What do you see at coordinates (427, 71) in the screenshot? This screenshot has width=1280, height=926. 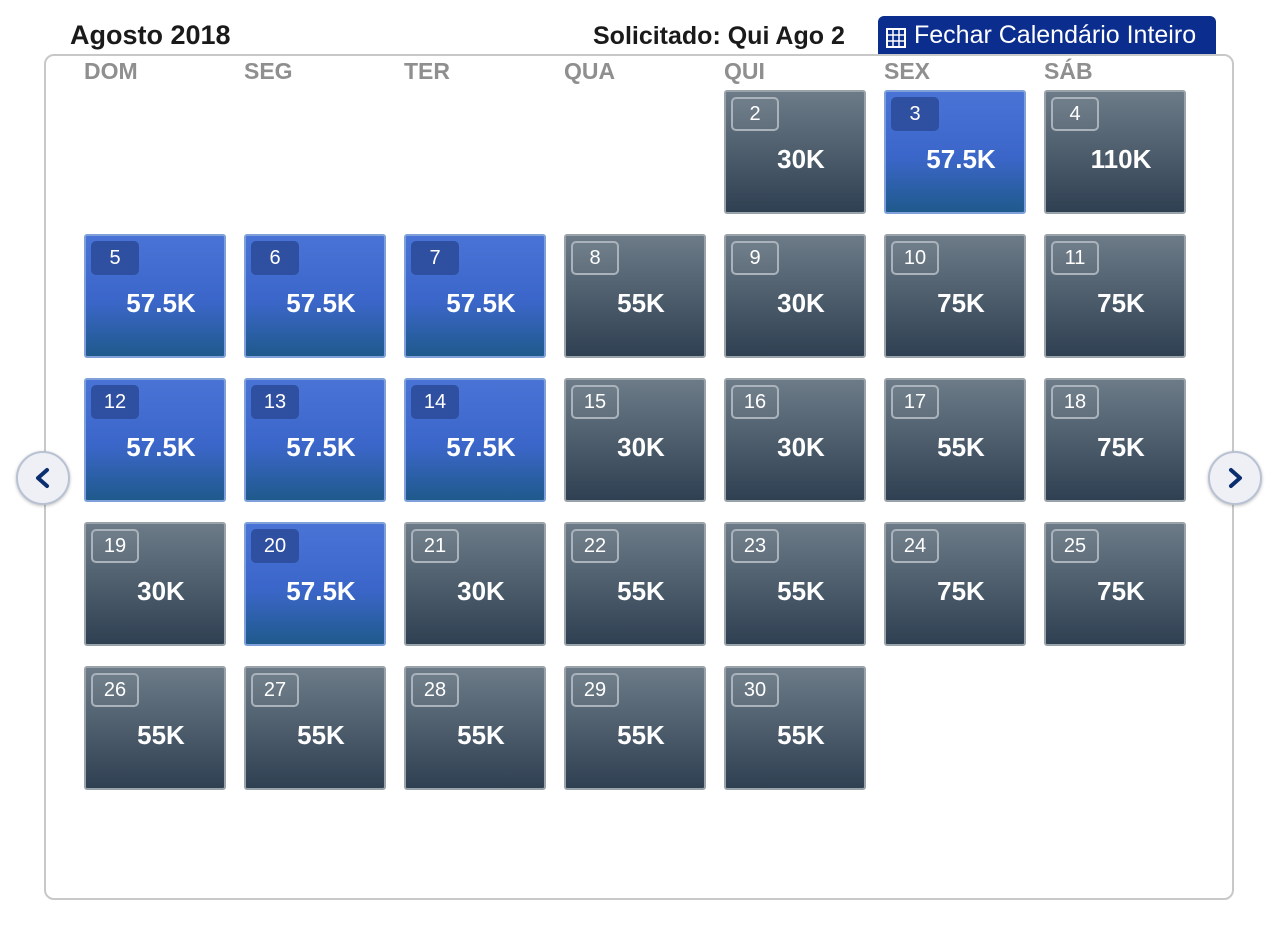 I see `weekday-header: TER` at bounding box center [427, 71].